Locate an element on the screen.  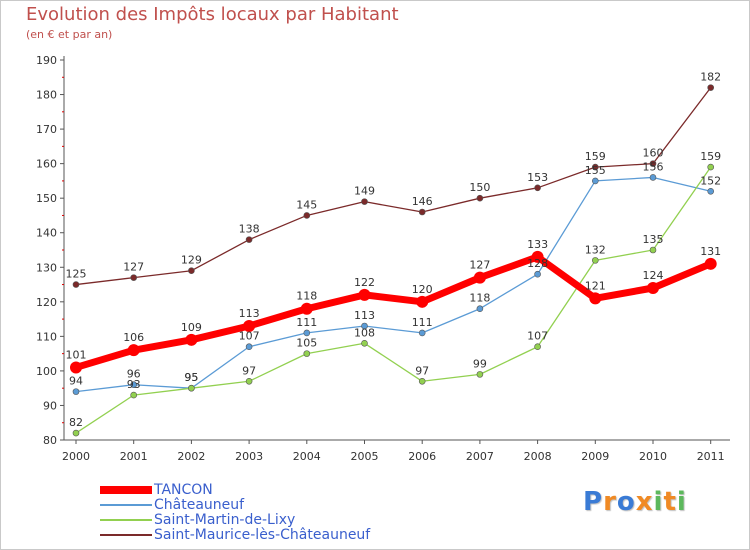
data-label: 95 is located at coordinates (191, 377).